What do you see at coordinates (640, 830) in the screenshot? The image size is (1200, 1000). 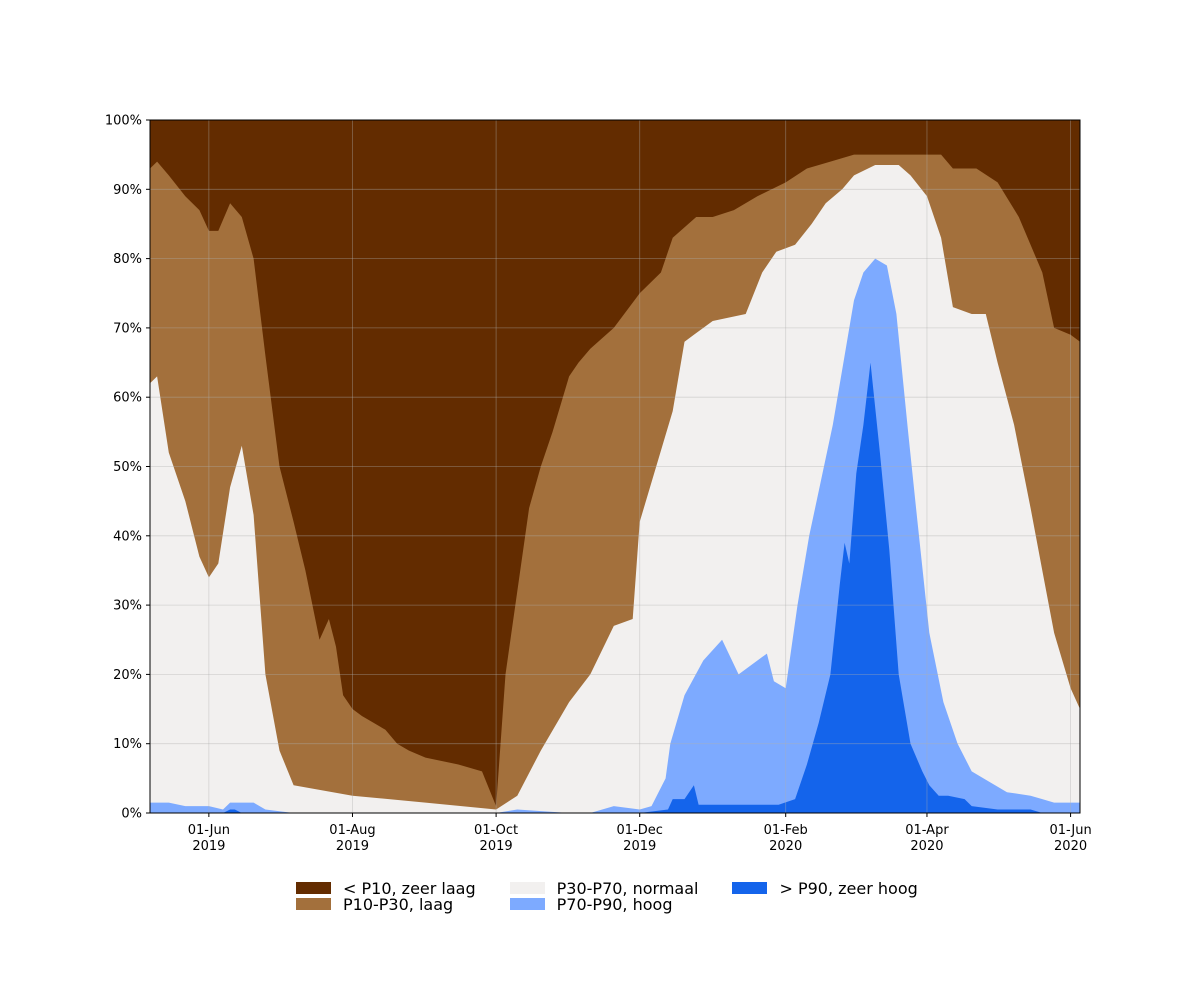 I see `x-tick-label: 01-Dec` at bounding box center [640, 830].